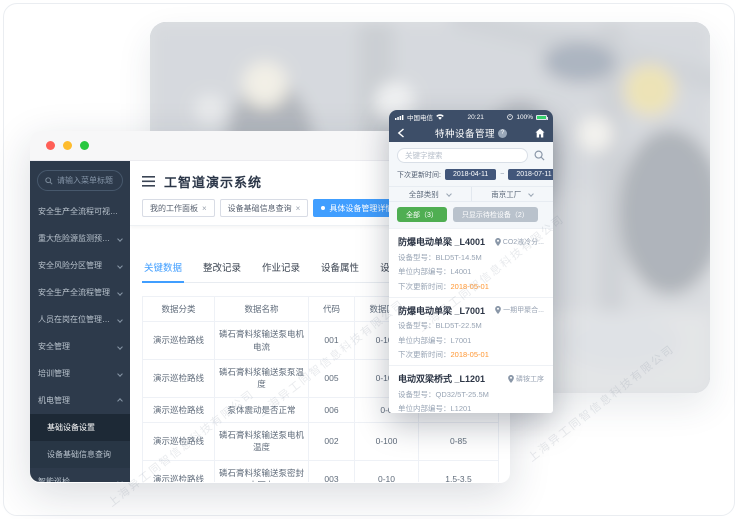 The height and width of the screenshot is (519, 738). I want to click on status-time: 20:21, so click(475, 117).